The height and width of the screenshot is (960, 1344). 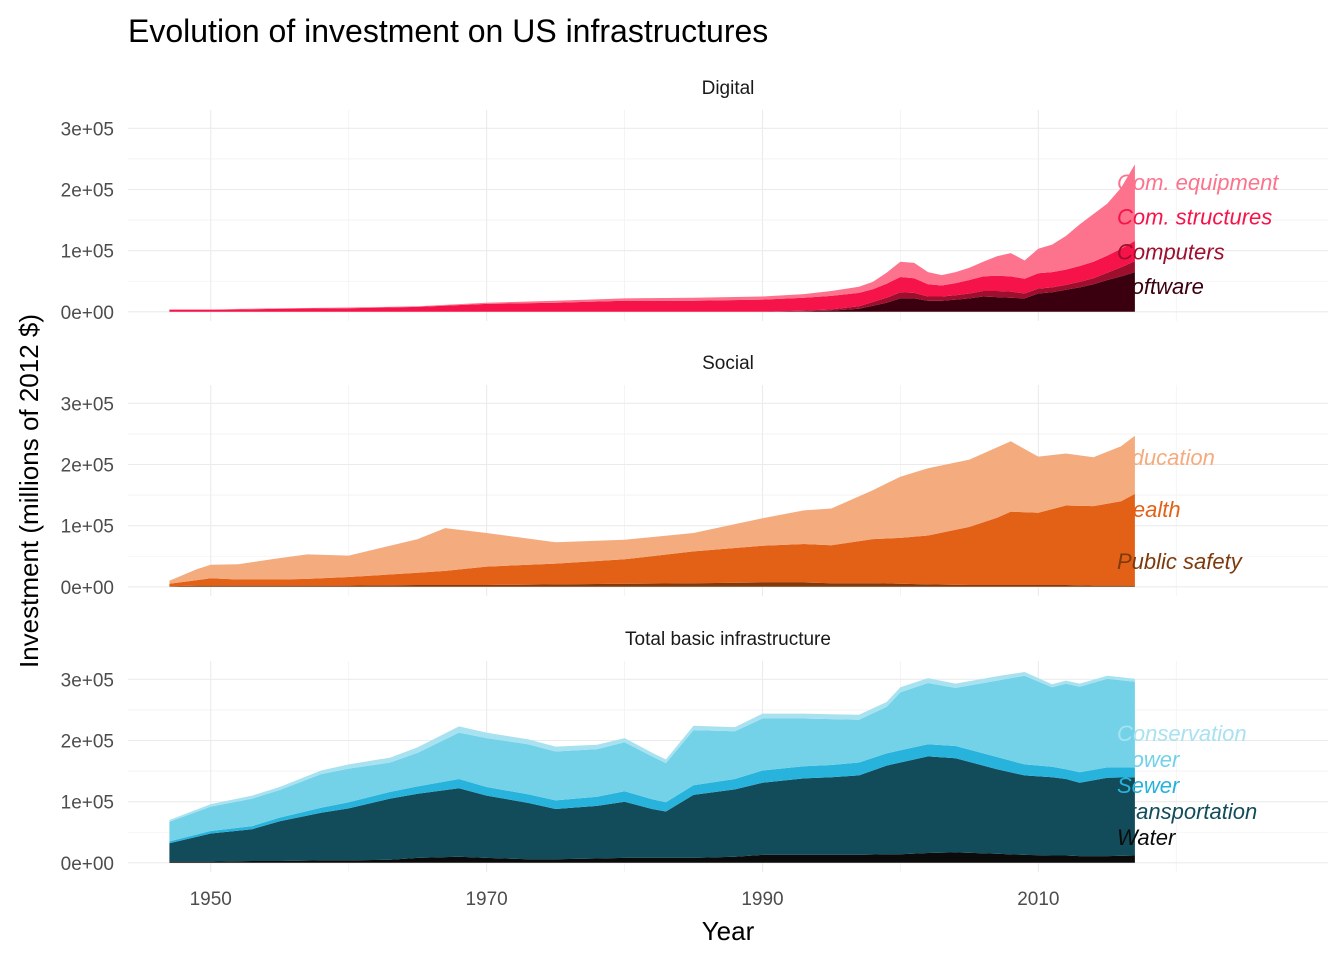 I want to click on panel-title-basic-infrastructure: Total basic infrastructure, so click(x=728, y=639).